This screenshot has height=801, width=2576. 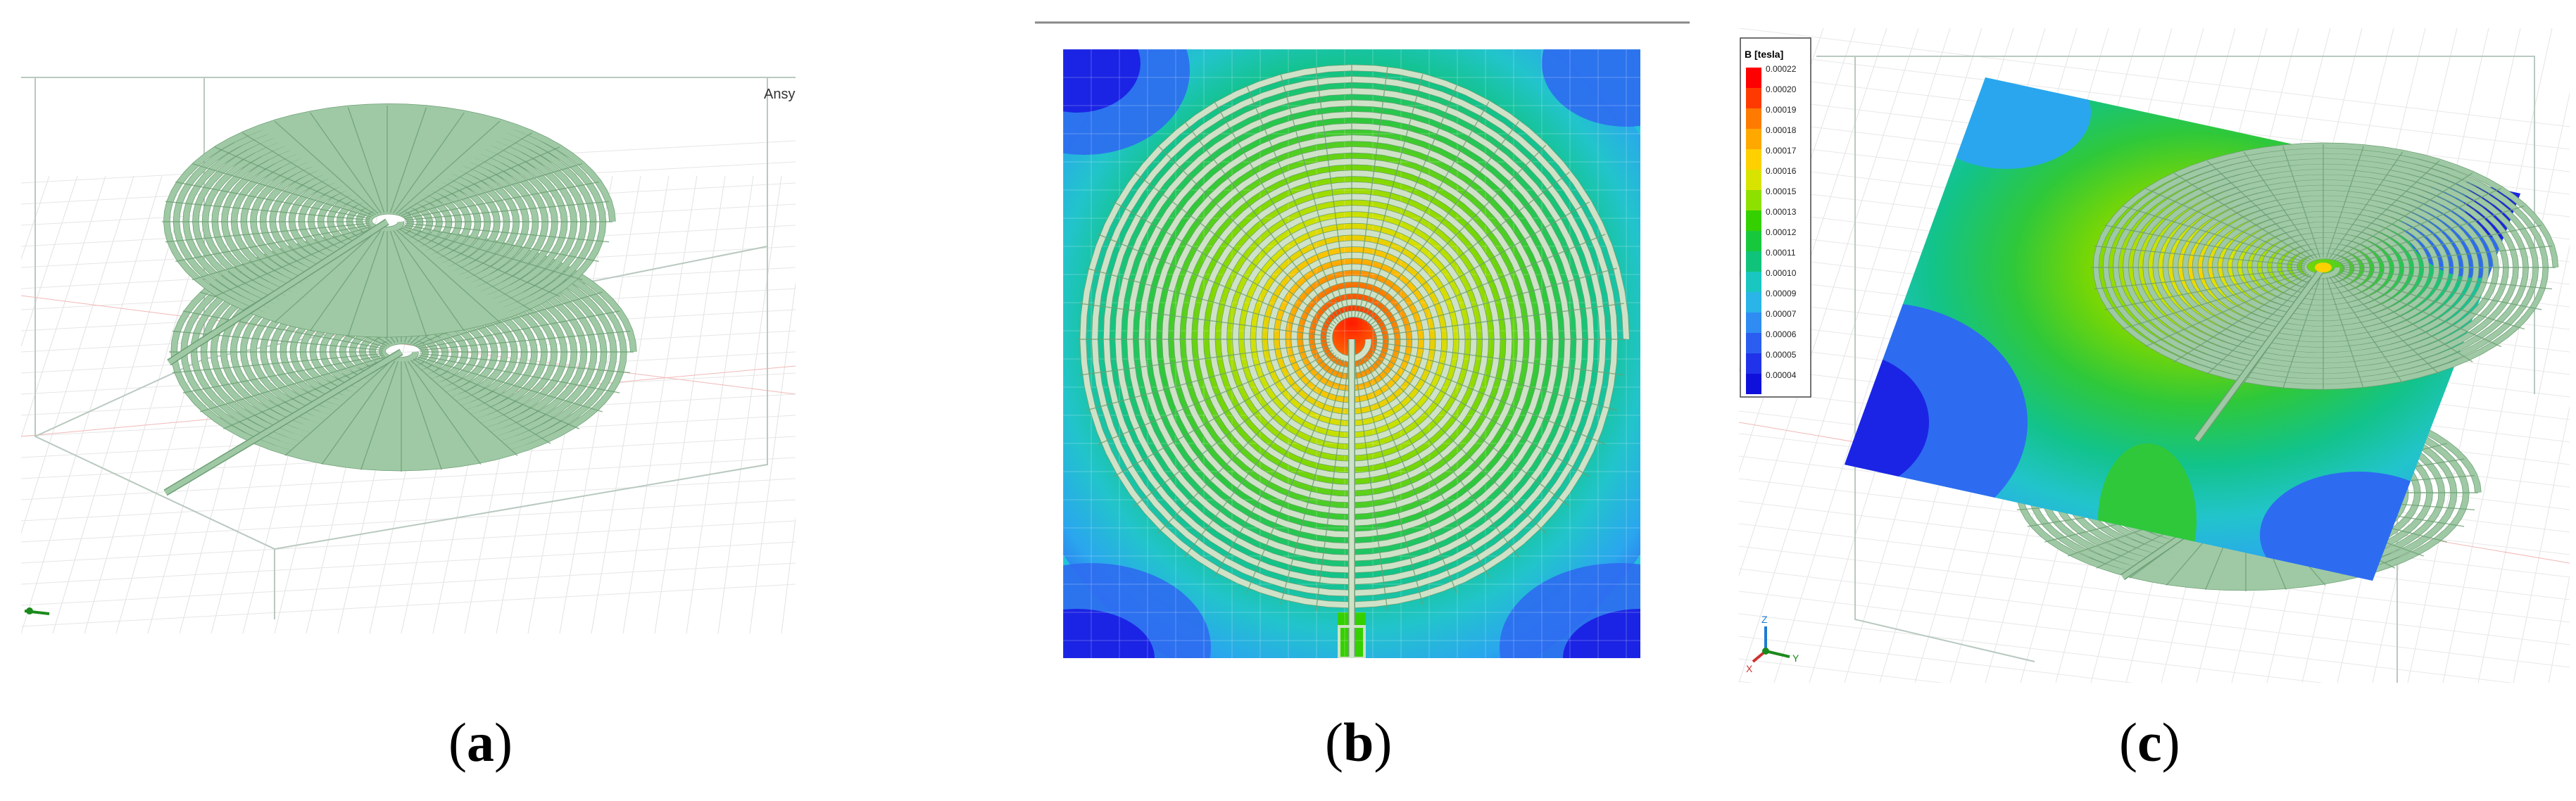 I want to click on coil-pair, so click(x=400, y=299).